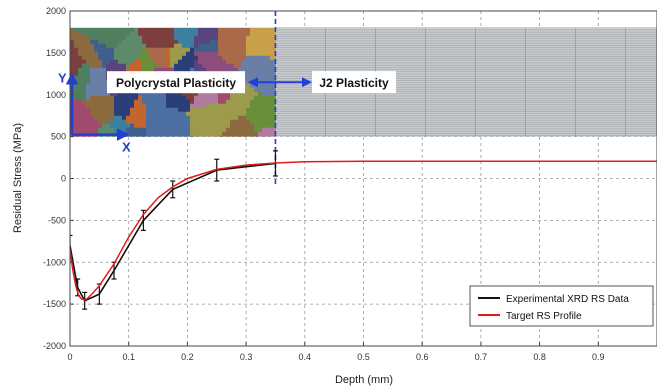 This screenshot has width=657, height=387. I want to click on x-axis-title: Depth (mm), so click(364, 380).